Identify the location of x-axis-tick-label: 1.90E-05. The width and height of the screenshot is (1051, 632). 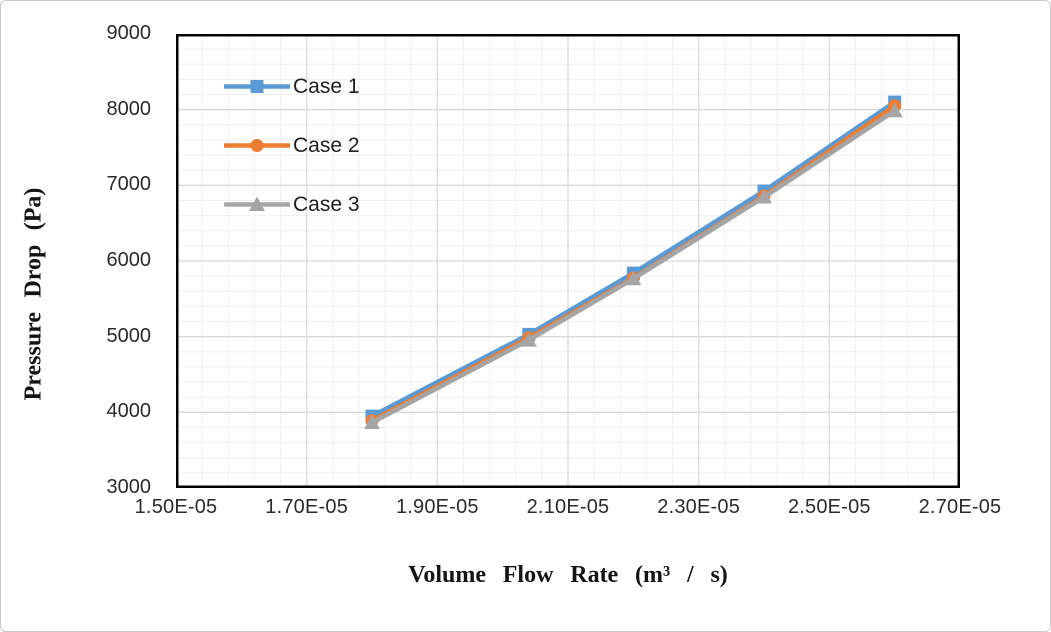
(437, 507).